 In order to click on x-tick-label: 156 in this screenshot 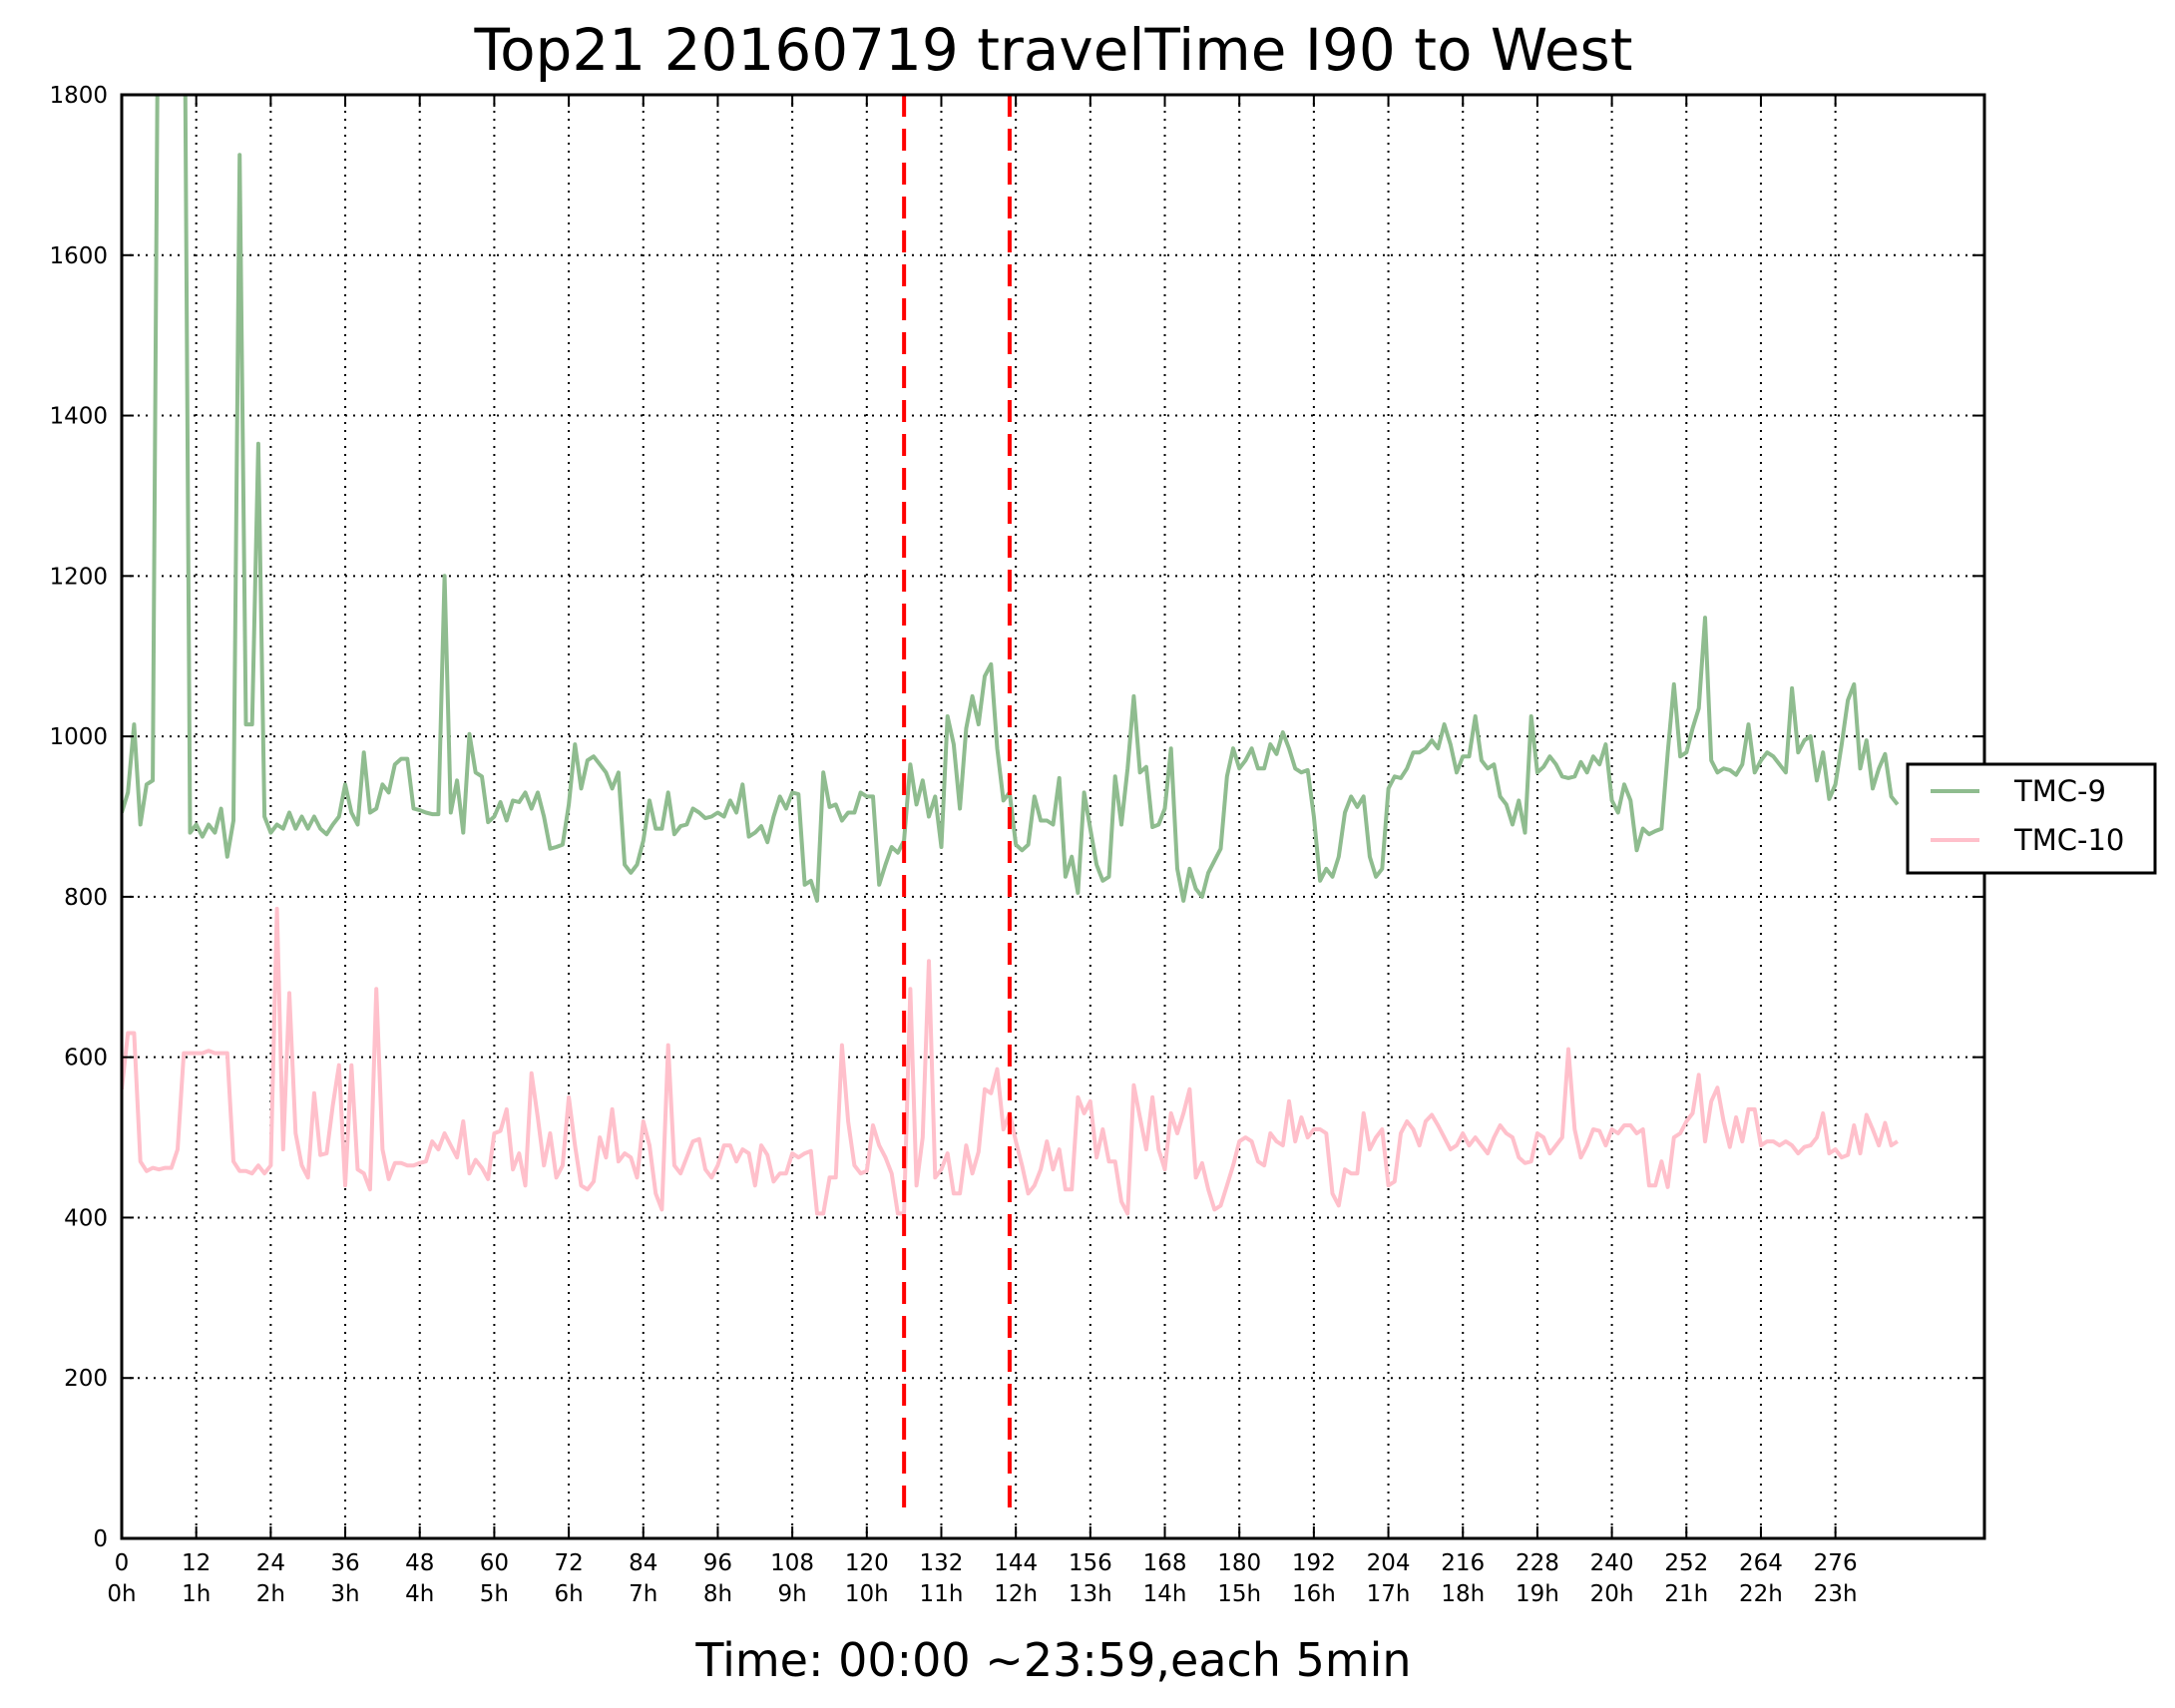, I will do `click(1090, 1563)`.